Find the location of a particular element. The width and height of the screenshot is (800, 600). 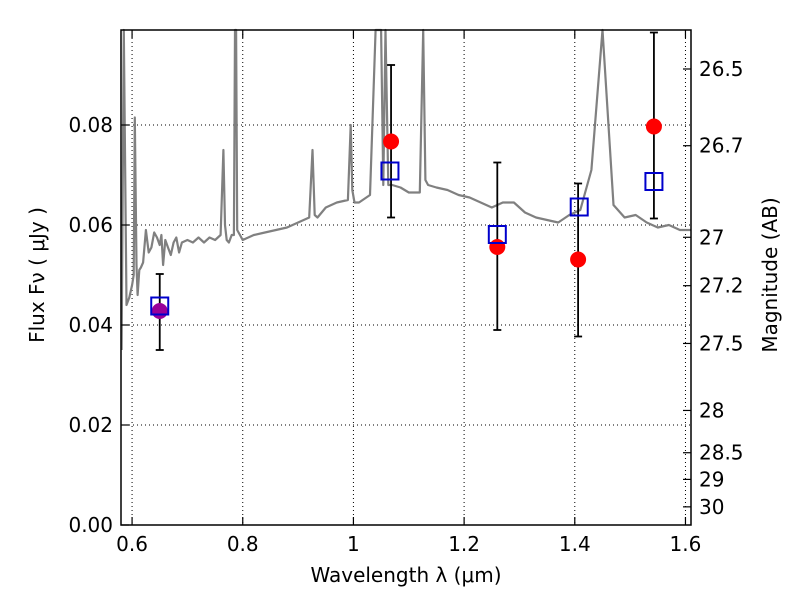

y-tick-label: 0.04 is located at coordinates (90, 325).